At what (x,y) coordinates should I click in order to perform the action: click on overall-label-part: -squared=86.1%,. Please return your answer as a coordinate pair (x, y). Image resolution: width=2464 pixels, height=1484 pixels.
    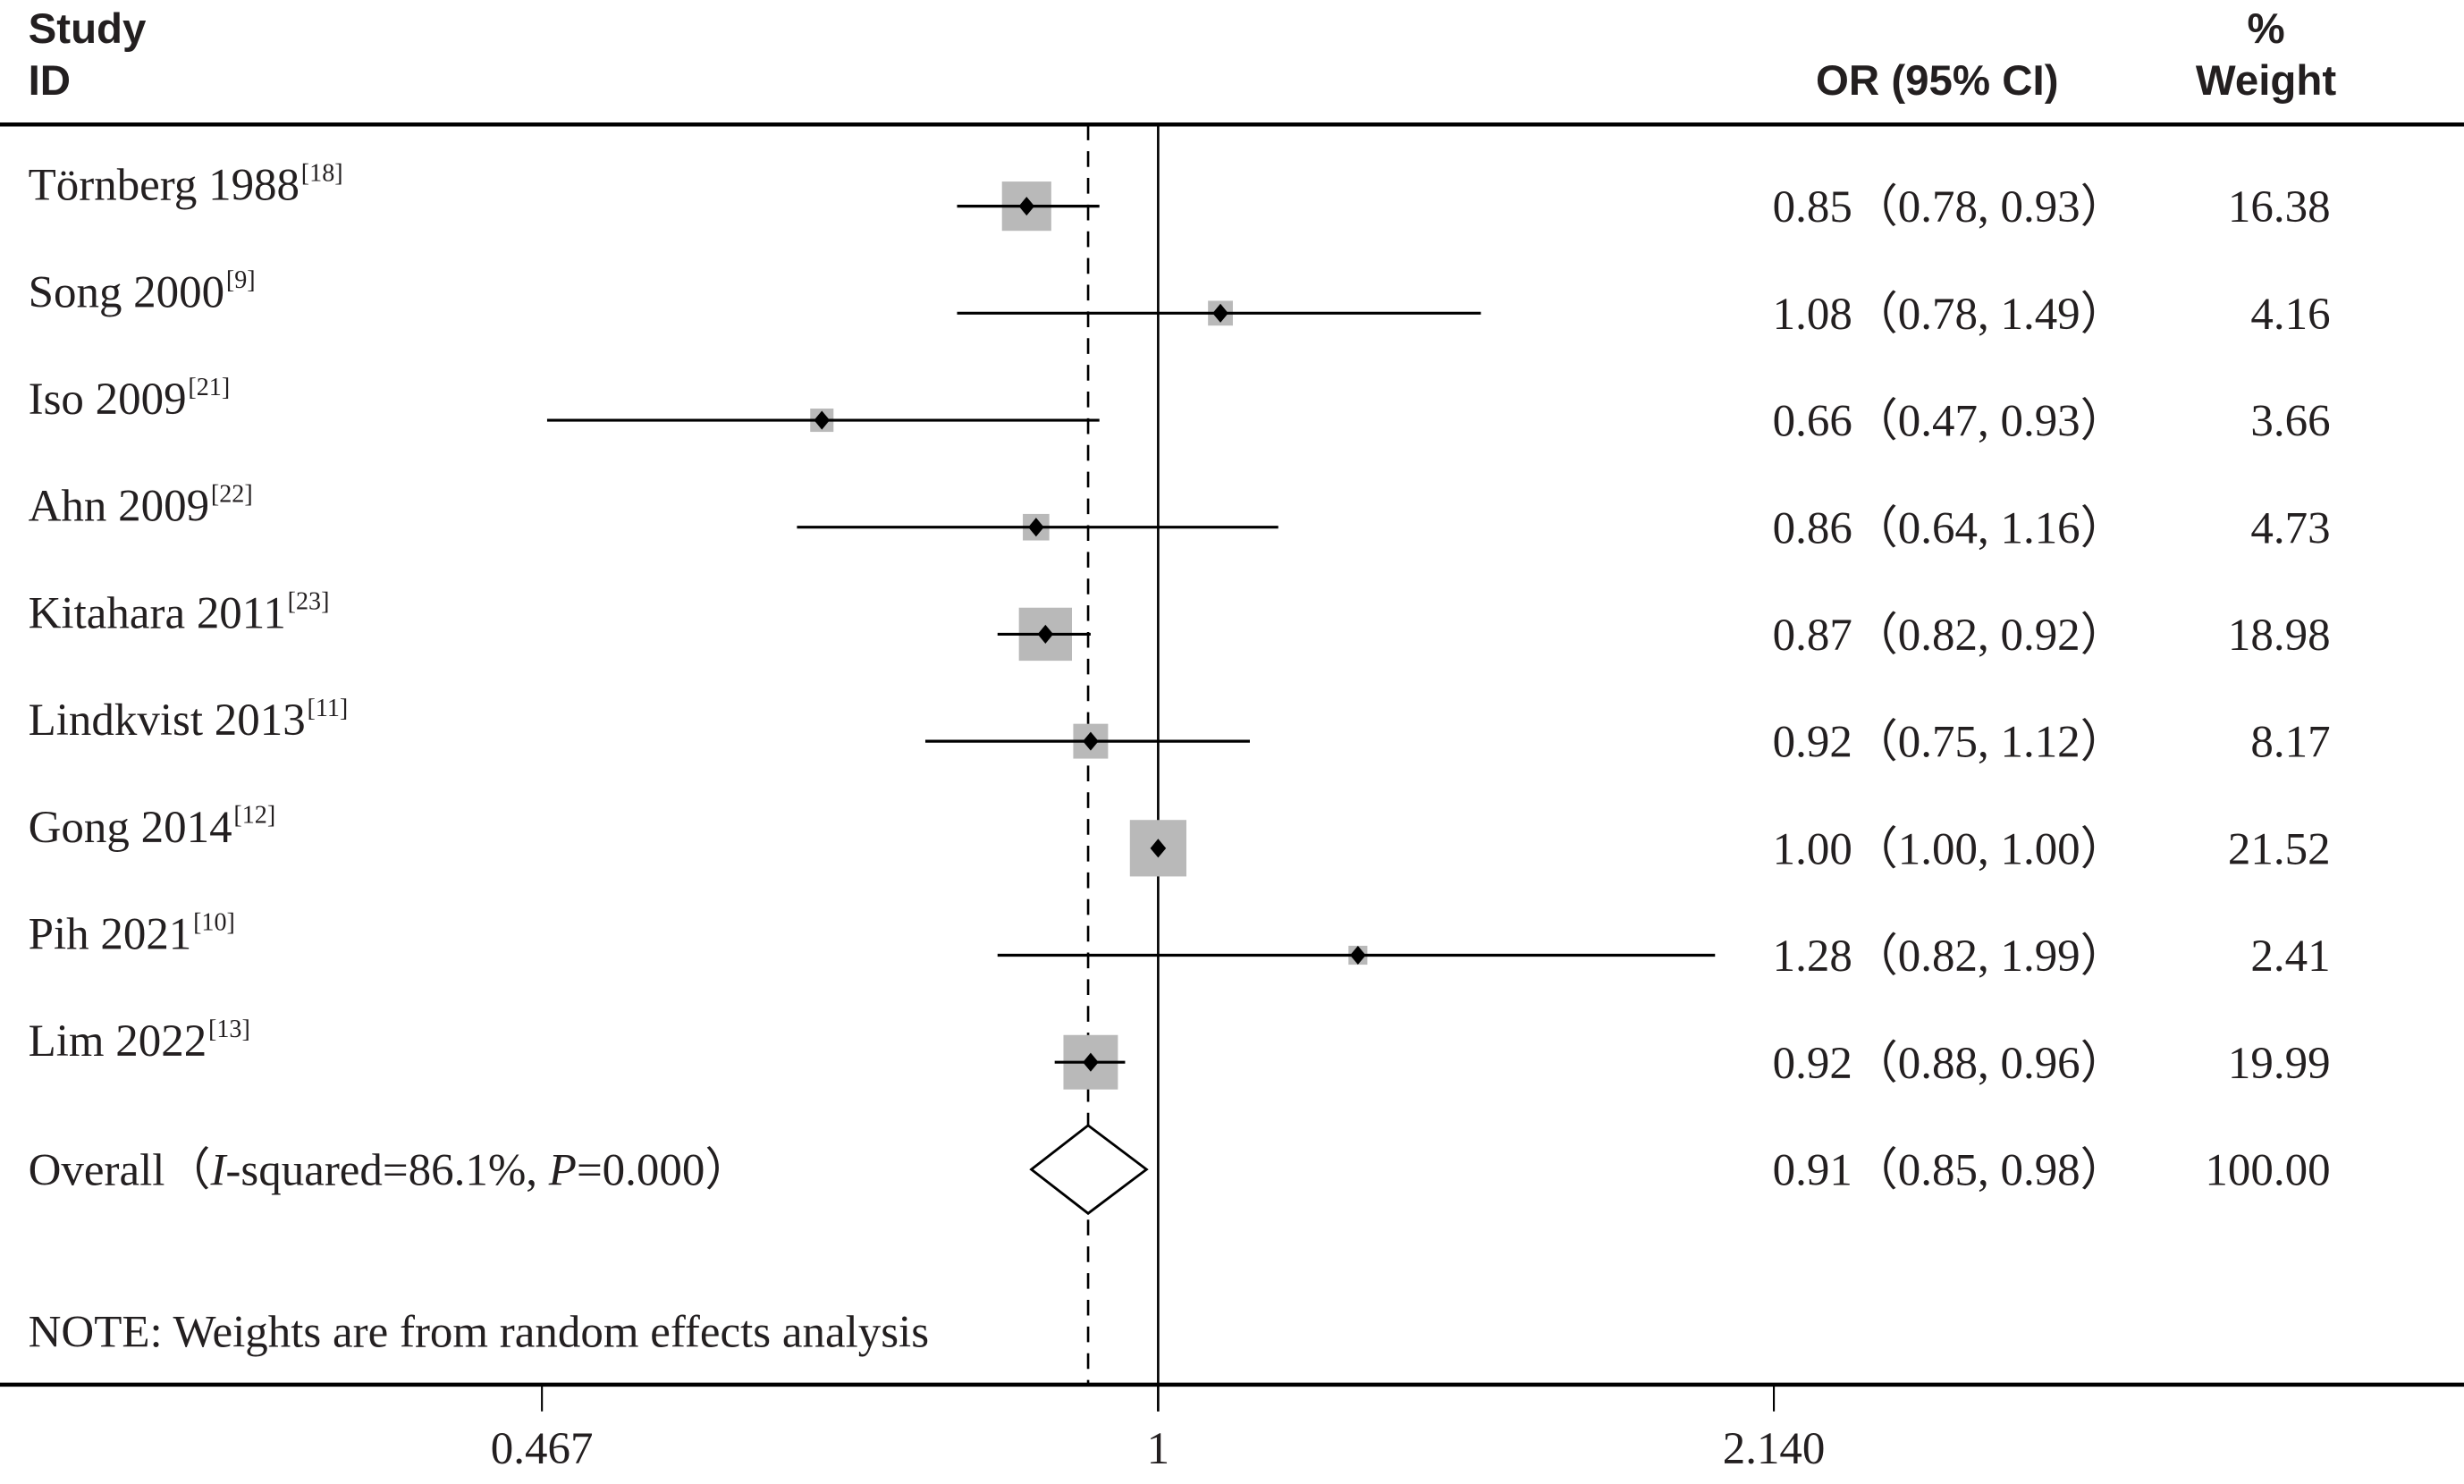
    Looking at the image, I should click on (386, 1171).